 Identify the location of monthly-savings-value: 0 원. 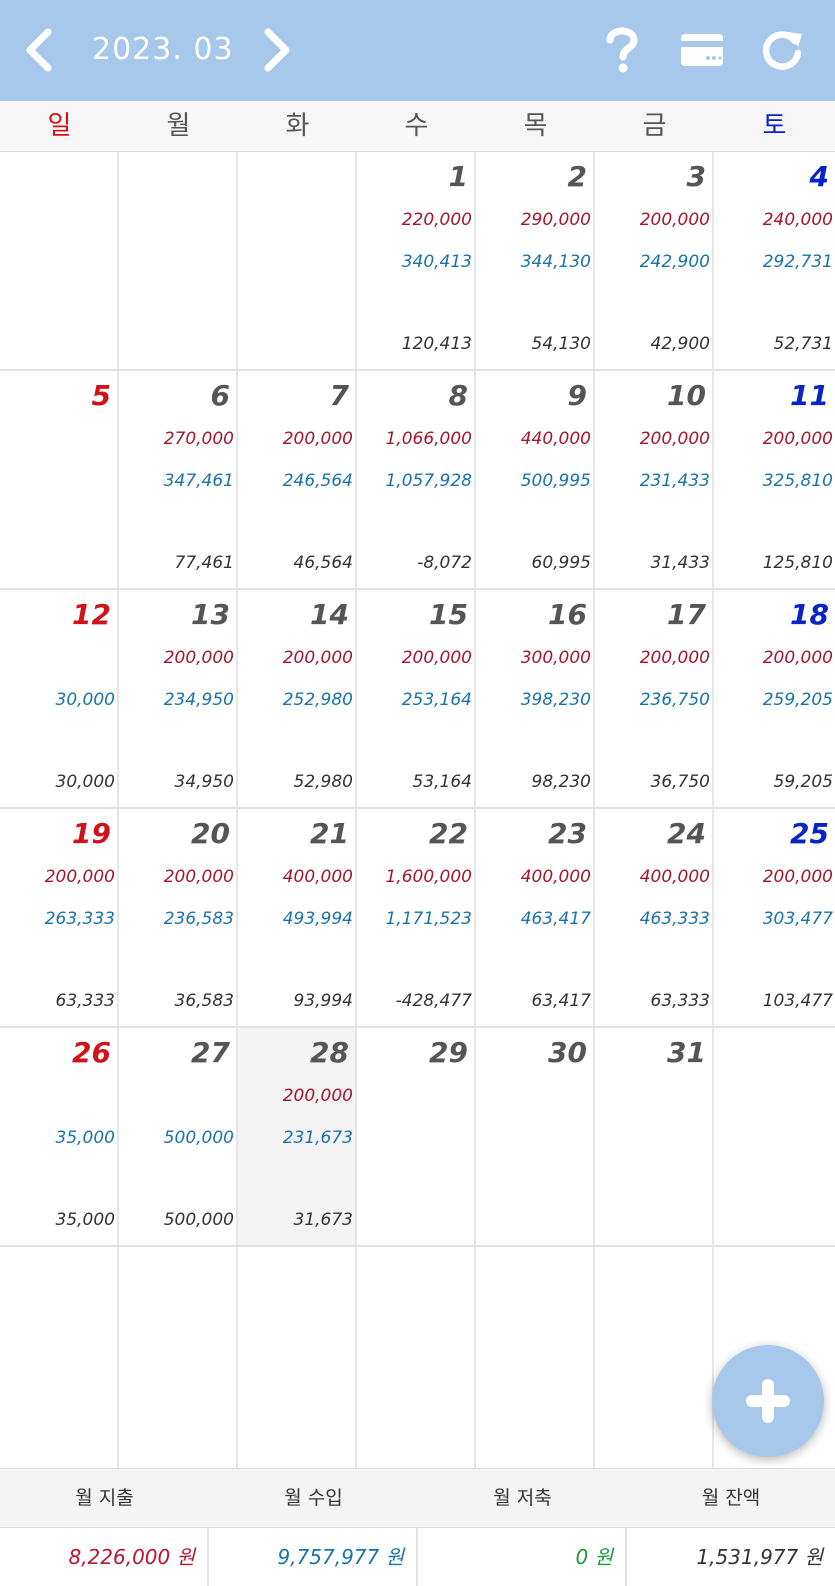
(594, 1557).